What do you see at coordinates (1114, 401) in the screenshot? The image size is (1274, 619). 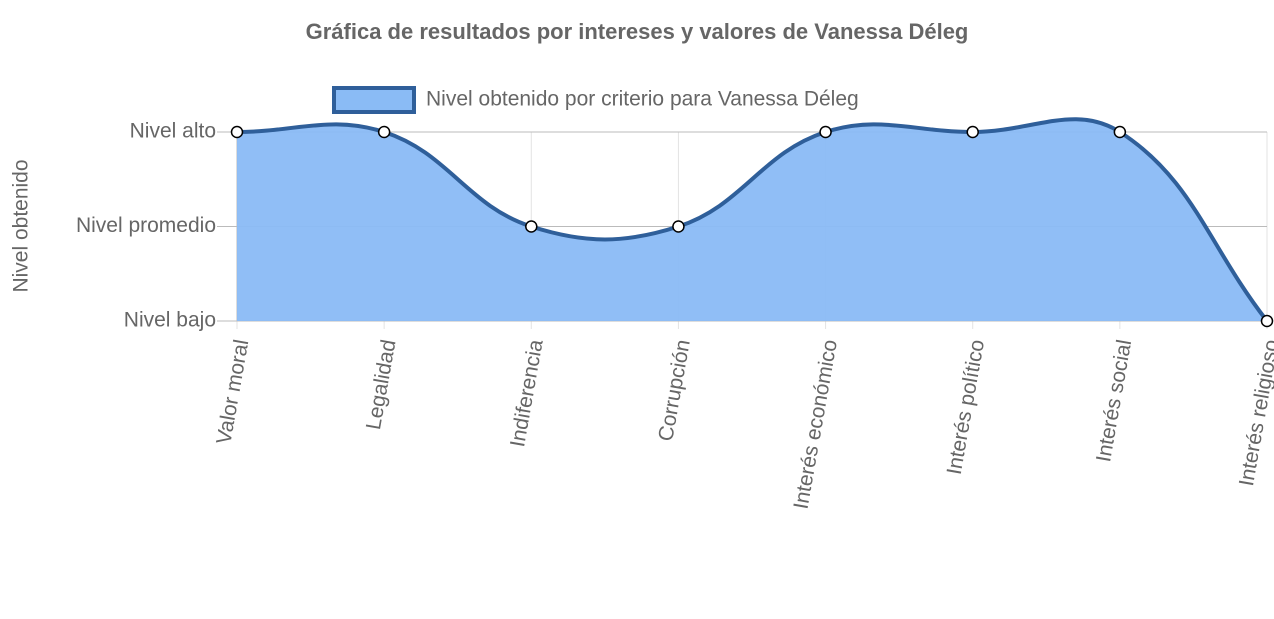 I see `x-tick-label: Interés social` at bounding box center [1114, 401].